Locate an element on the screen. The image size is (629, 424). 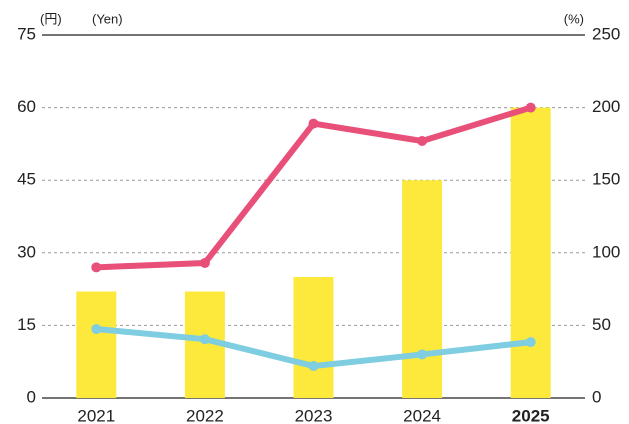
y-tick-label: 60 is located at coordinates (26, 106).